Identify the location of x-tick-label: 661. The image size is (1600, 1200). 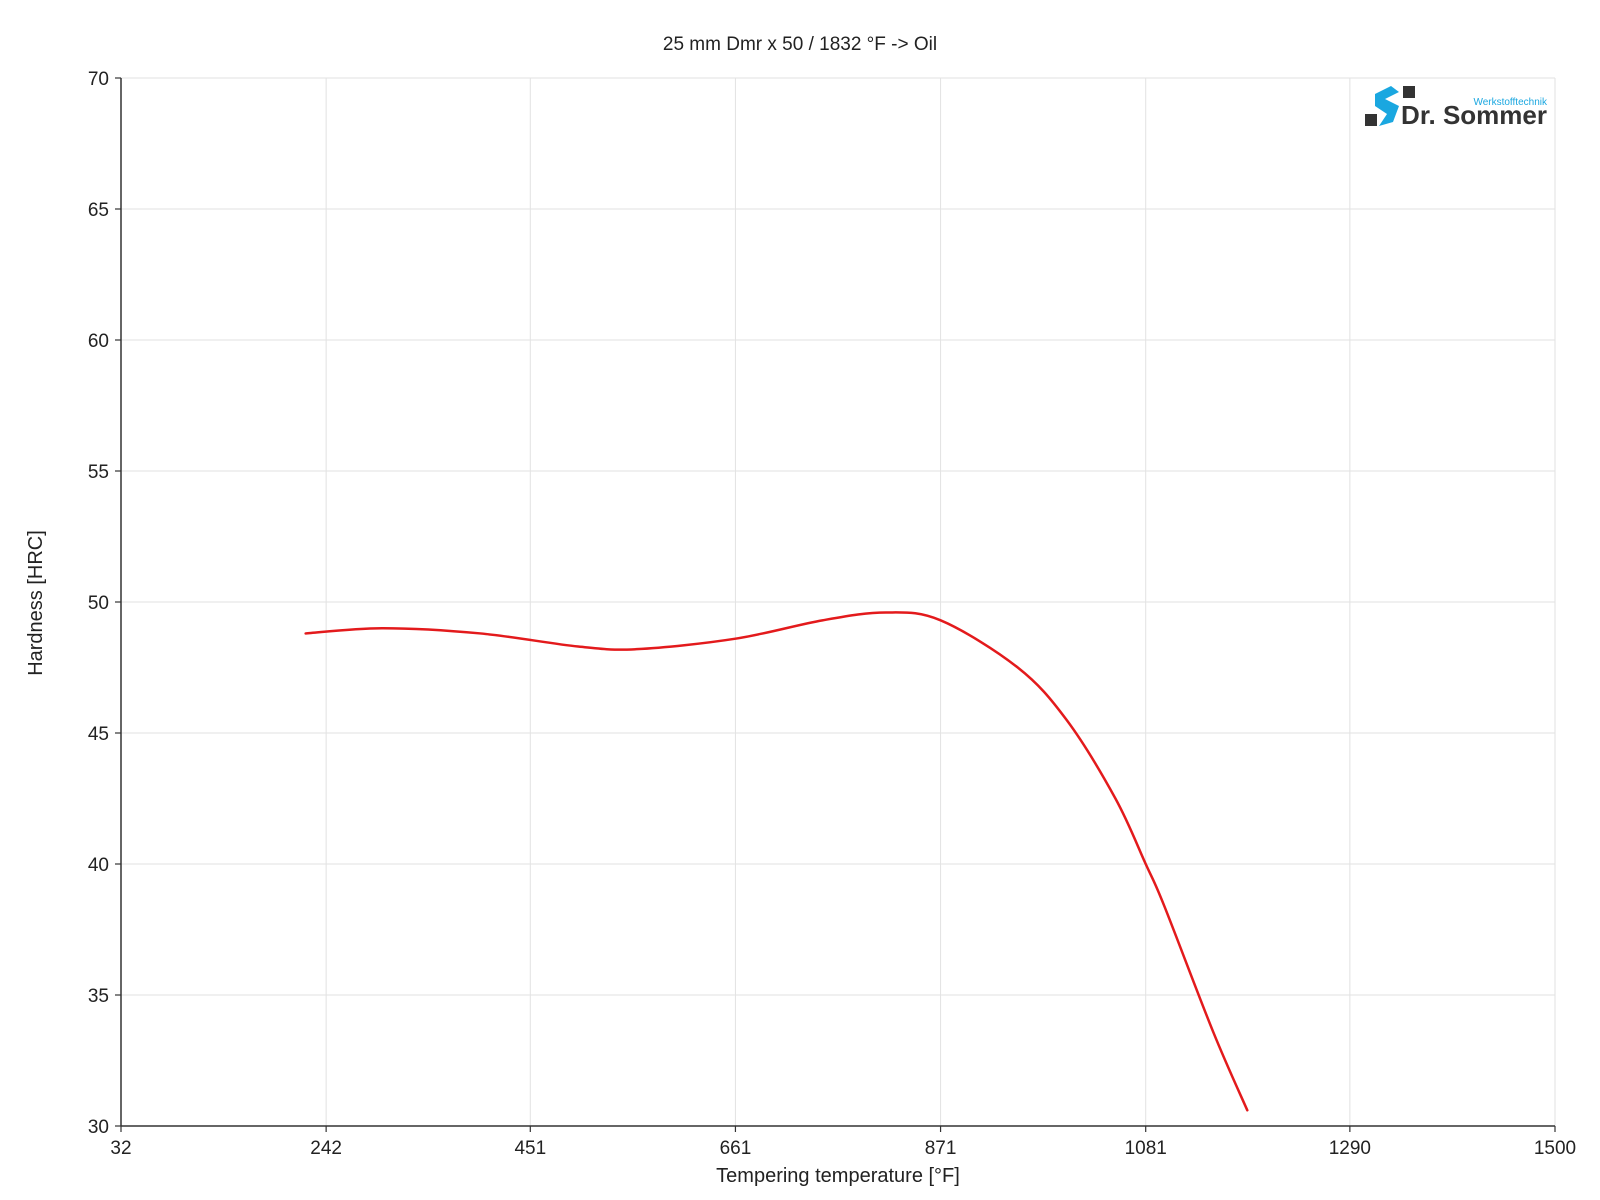
(736, 1148).